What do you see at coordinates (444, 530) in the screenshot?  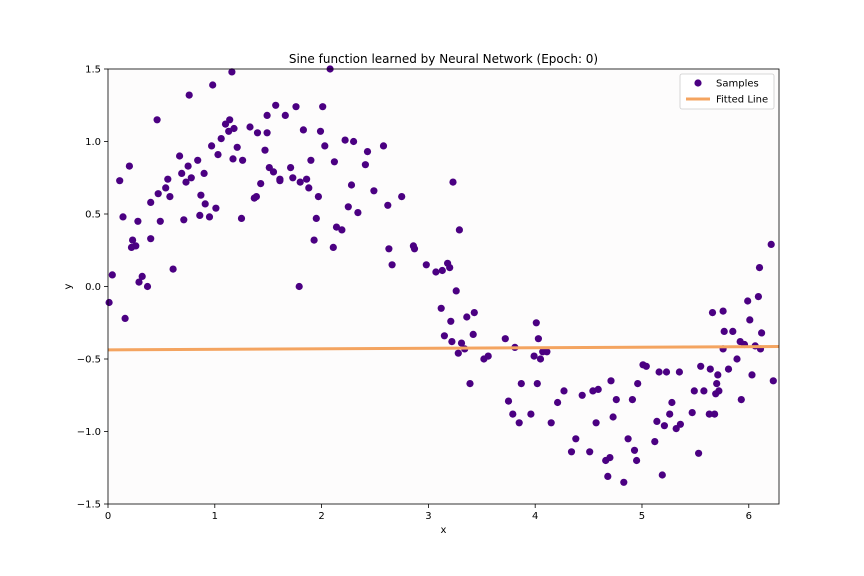 I see `x-axis-label: x` at bounding box center [444, 530].